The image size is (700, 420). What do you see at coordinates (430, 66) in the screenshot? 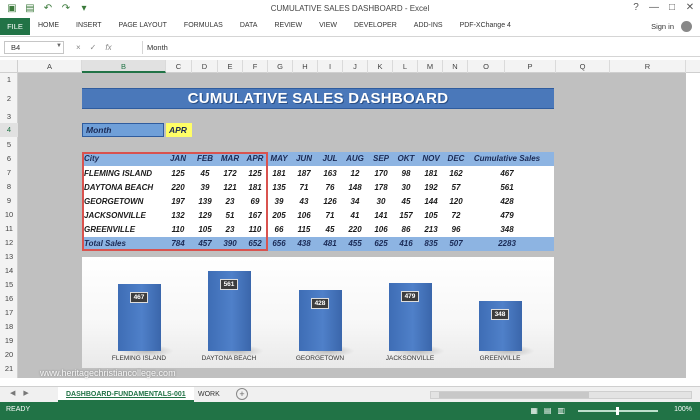
I see `column-header: M` at bounding box center [430, 66].